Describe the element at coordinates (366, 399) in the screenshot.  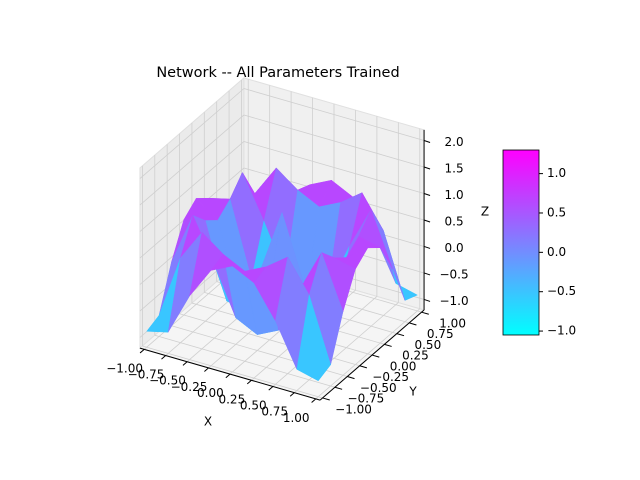
I see `y-tick-label: −0.75` at that location.